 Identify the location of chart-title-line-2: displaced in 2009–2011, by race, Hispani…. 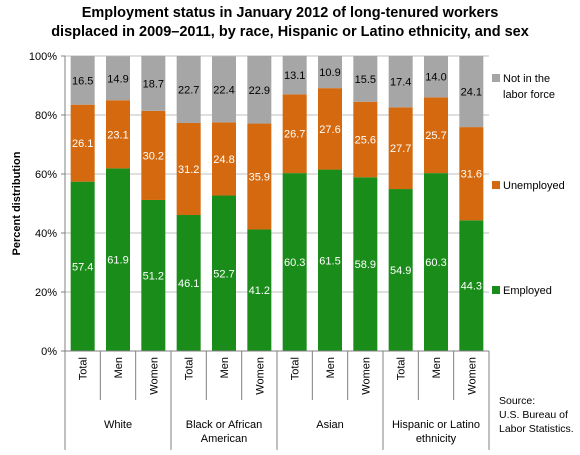
(290, 32).